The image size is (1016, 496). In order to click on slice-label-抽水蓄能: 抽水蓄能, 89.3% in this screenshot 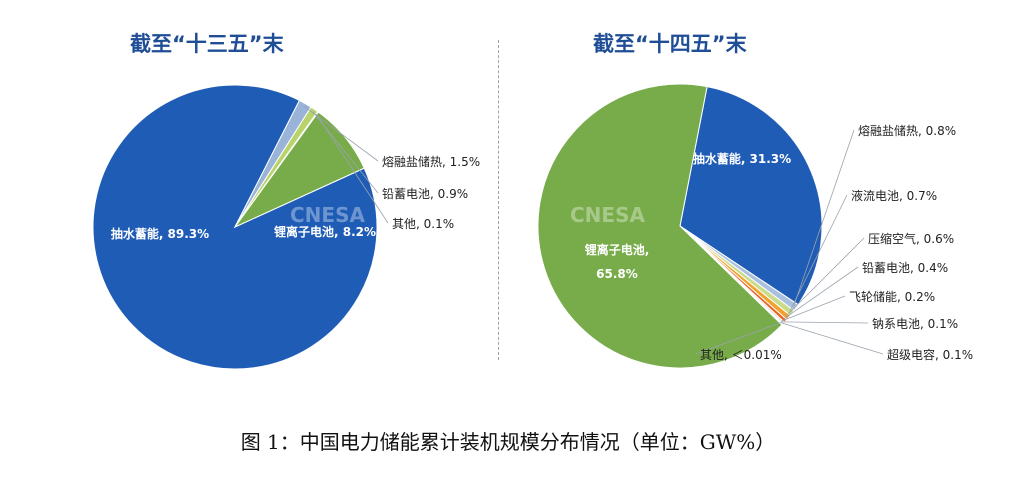, I will do `click(160, 233)`.